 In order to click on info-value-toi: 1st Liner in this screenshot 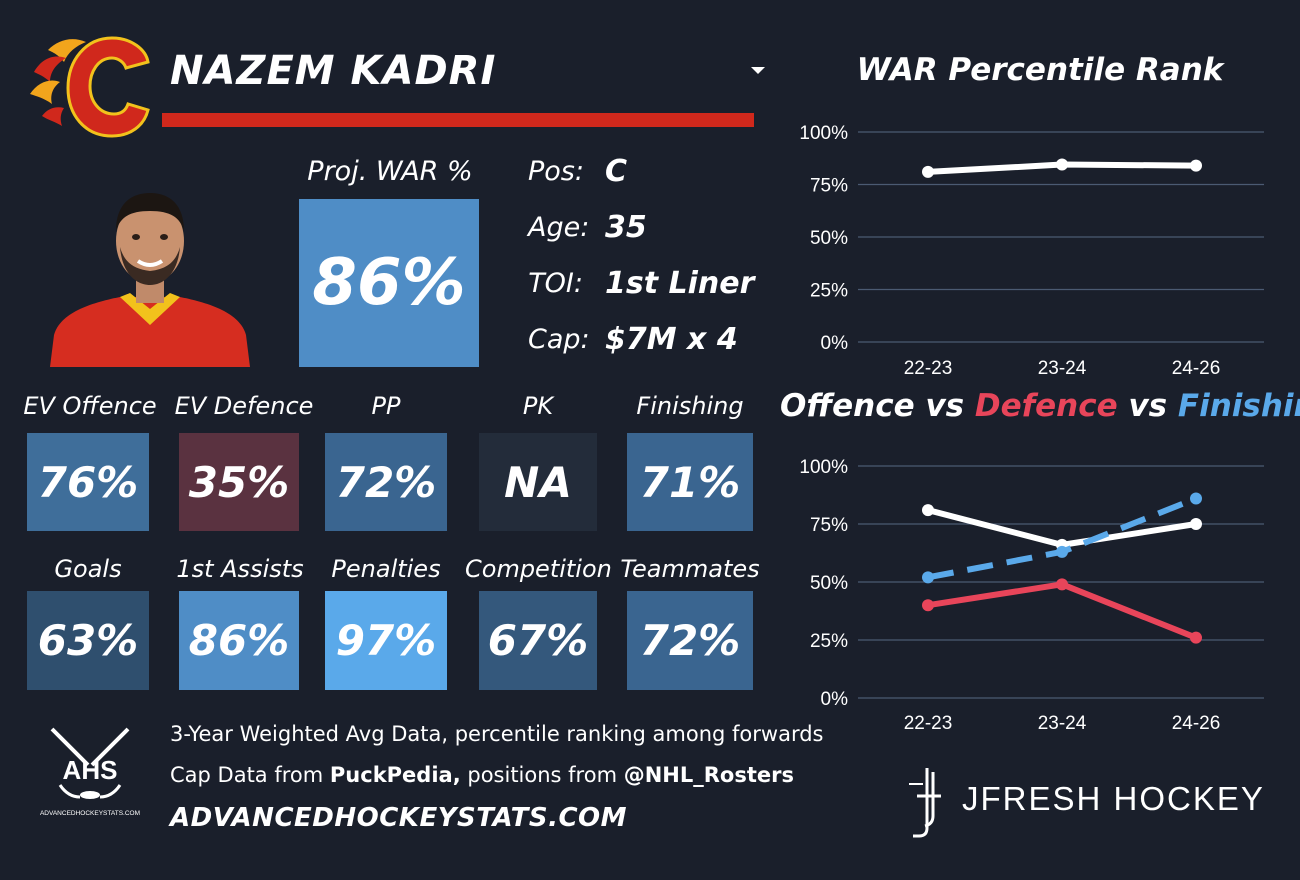, I will do `click(680, 283)`.